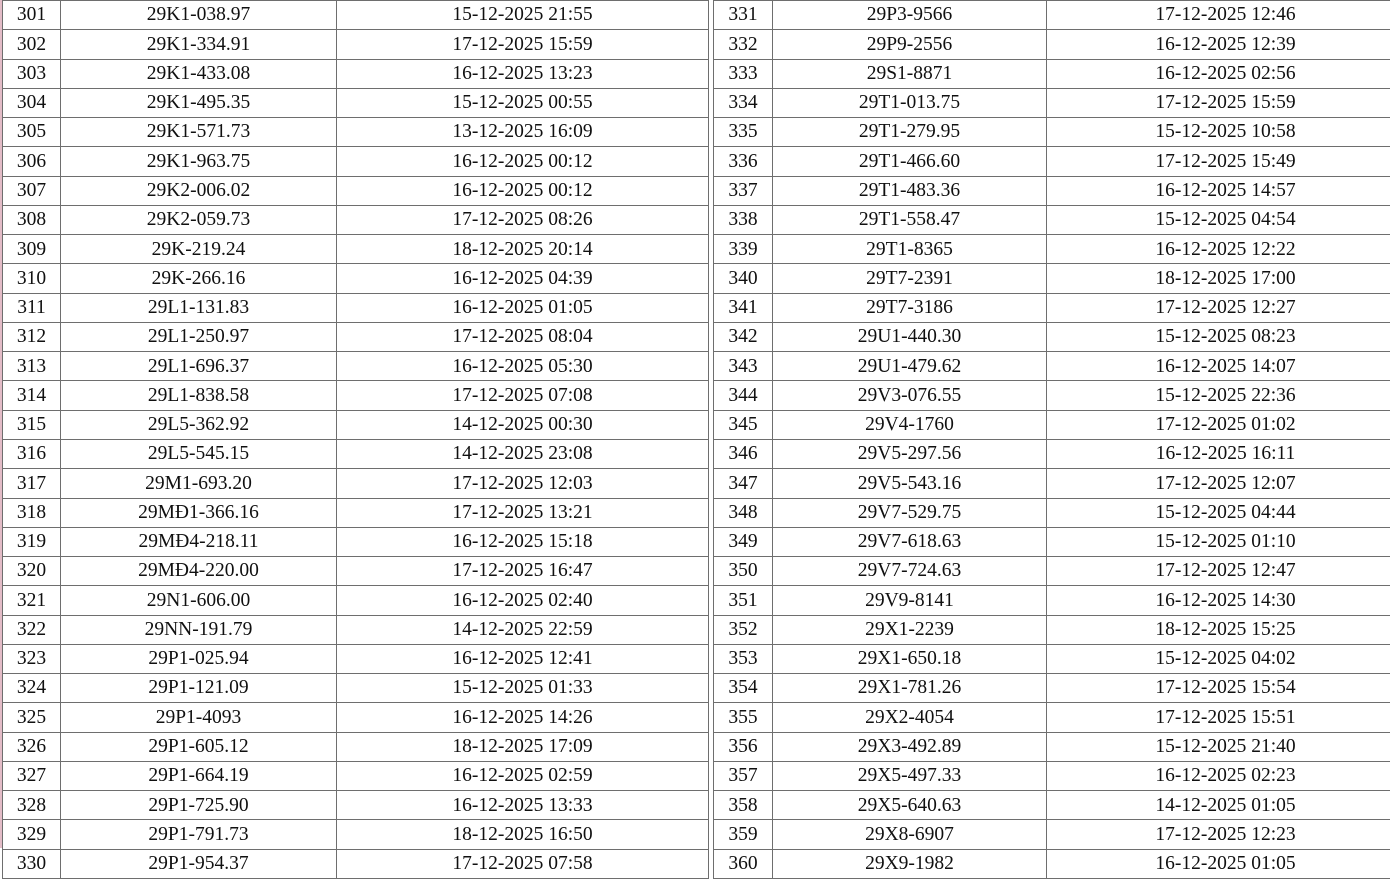 This screenshot has height=879, width=1390. I want to click on row-index-cell: 306, so click(32, 161).